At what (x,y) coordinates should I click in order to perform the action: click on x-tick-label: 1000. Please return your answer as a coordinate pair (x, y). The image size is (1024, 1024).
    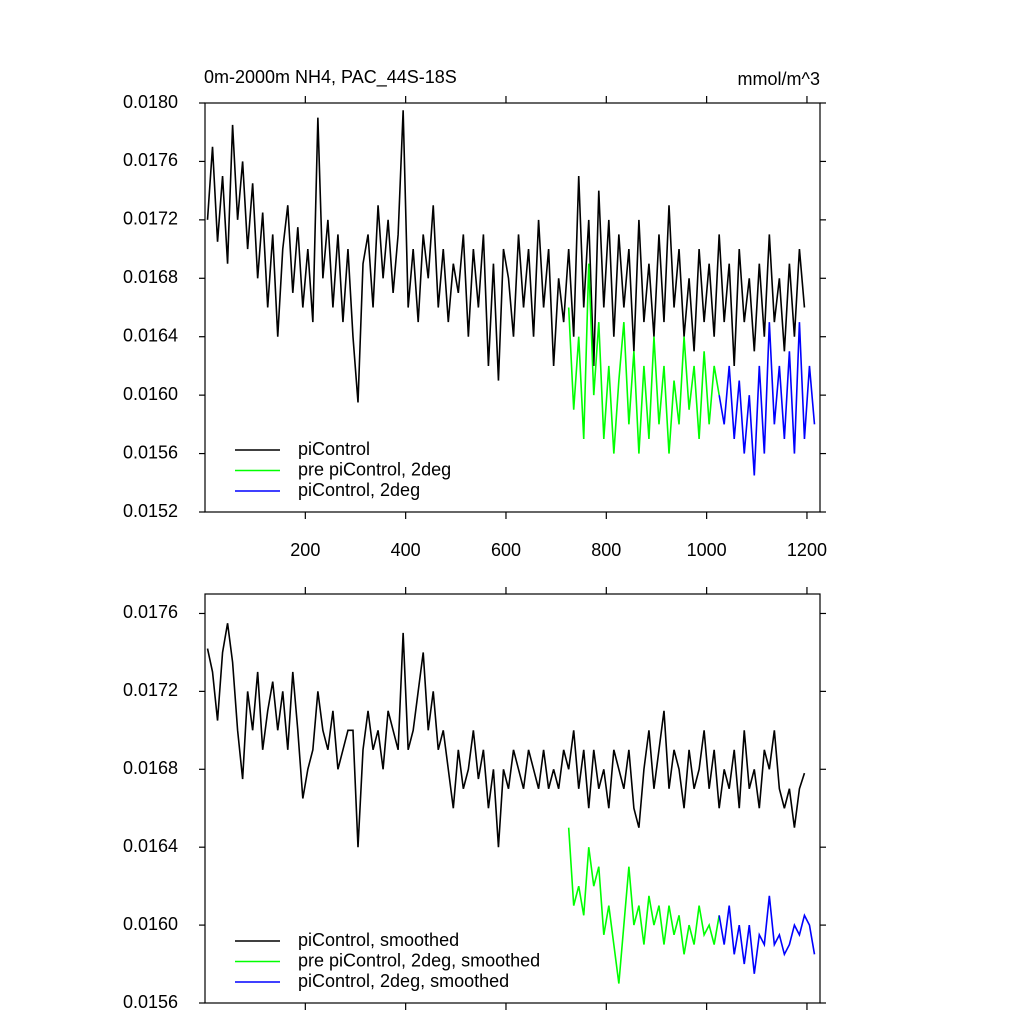
    Looking at the image, I should click on (707, 550).